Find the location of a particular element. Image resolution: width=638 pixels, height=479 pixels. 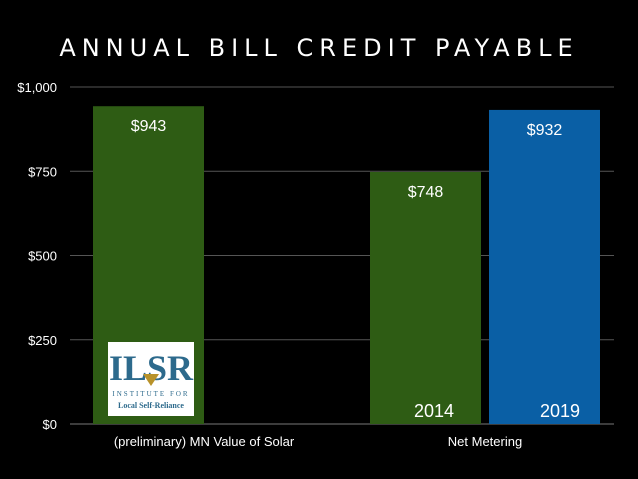

data-label: $932 is located at coordinates (545, 130).